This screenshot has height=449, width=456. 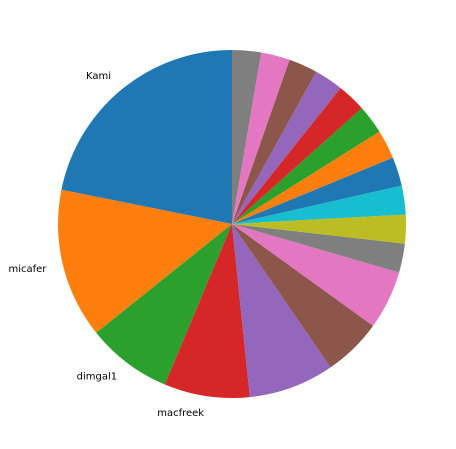 I want to click on pie-slice-label: Kami, so click(x=98, y=76).